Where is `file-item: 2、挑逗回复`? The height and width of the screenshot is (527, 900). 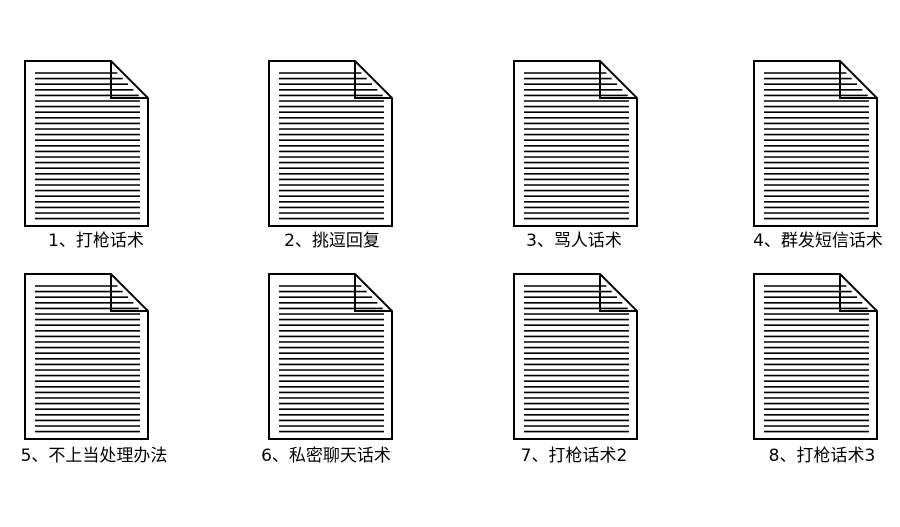
file-item: 2、挑逗回复 is located at coordinates (332, 165).